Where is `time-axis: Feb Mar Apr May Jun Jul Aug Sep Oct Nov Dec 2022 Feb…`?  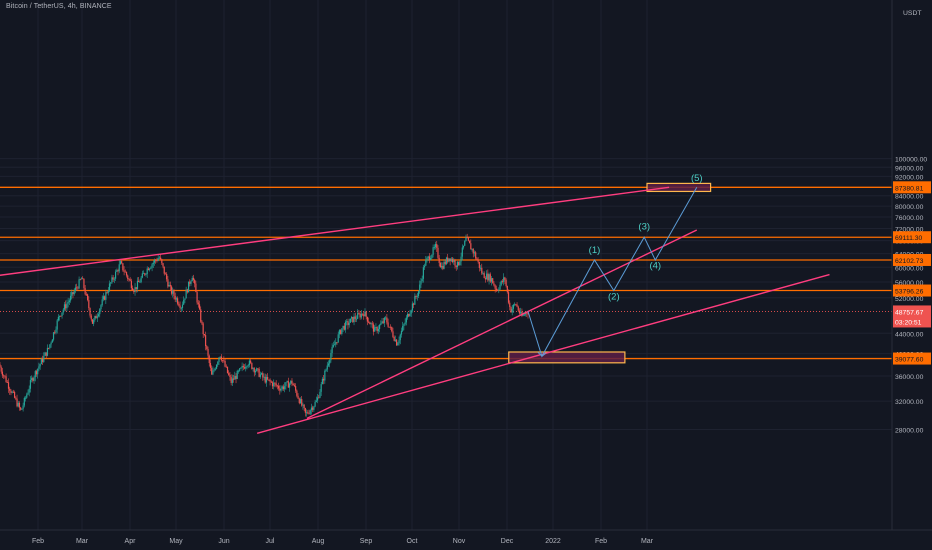
time-axis: Feb Mar Apr May Jun Jul Aug Sep Oct Nov Dec 2022 Feb… is located at coordinates (343, 541).